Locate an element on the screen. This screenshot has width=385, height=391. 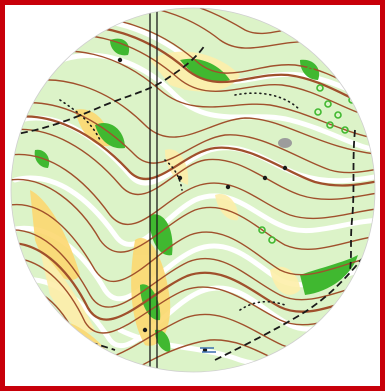
north-lines is located at coordinates (153, 190).